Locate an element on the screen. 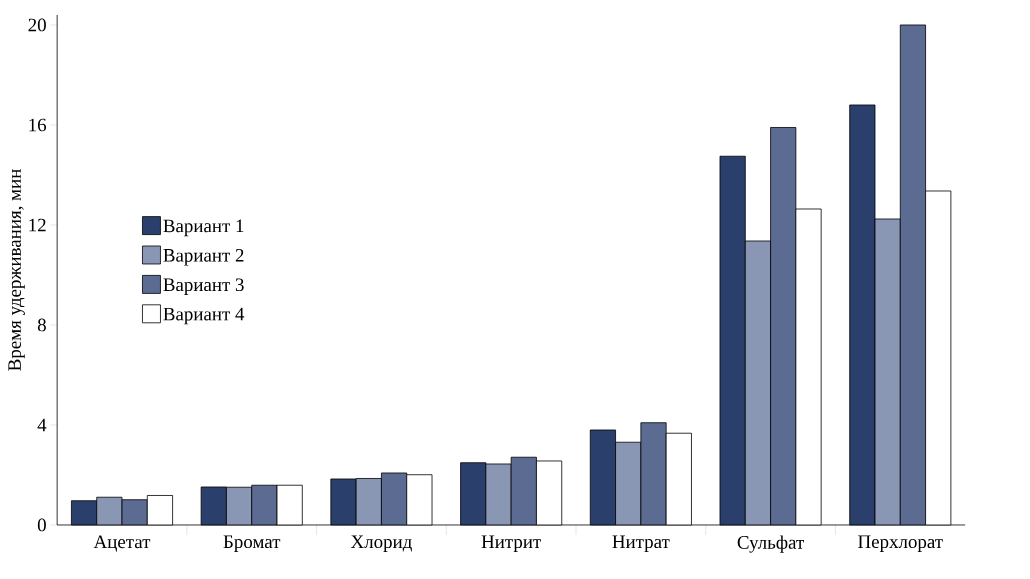  legend-label: Вариант 3 is located at coordinates (203, 286).